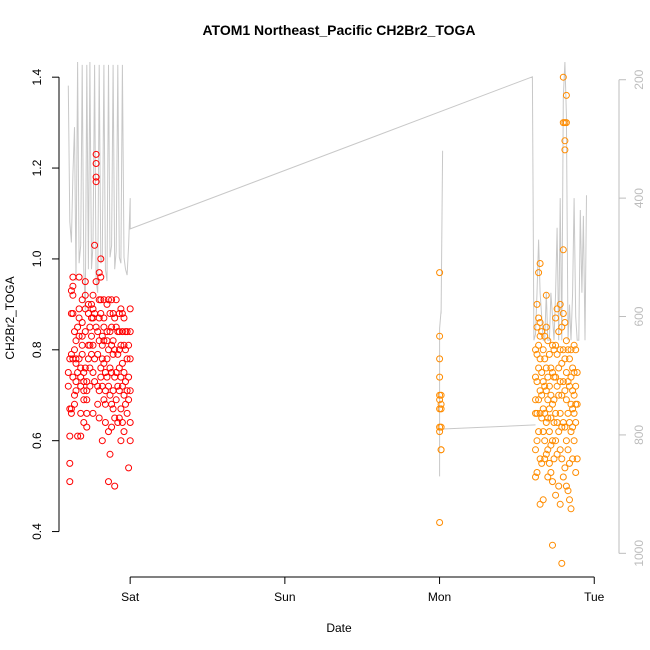  I want to click on secondary-line-mon-segment, so click(441, 313).